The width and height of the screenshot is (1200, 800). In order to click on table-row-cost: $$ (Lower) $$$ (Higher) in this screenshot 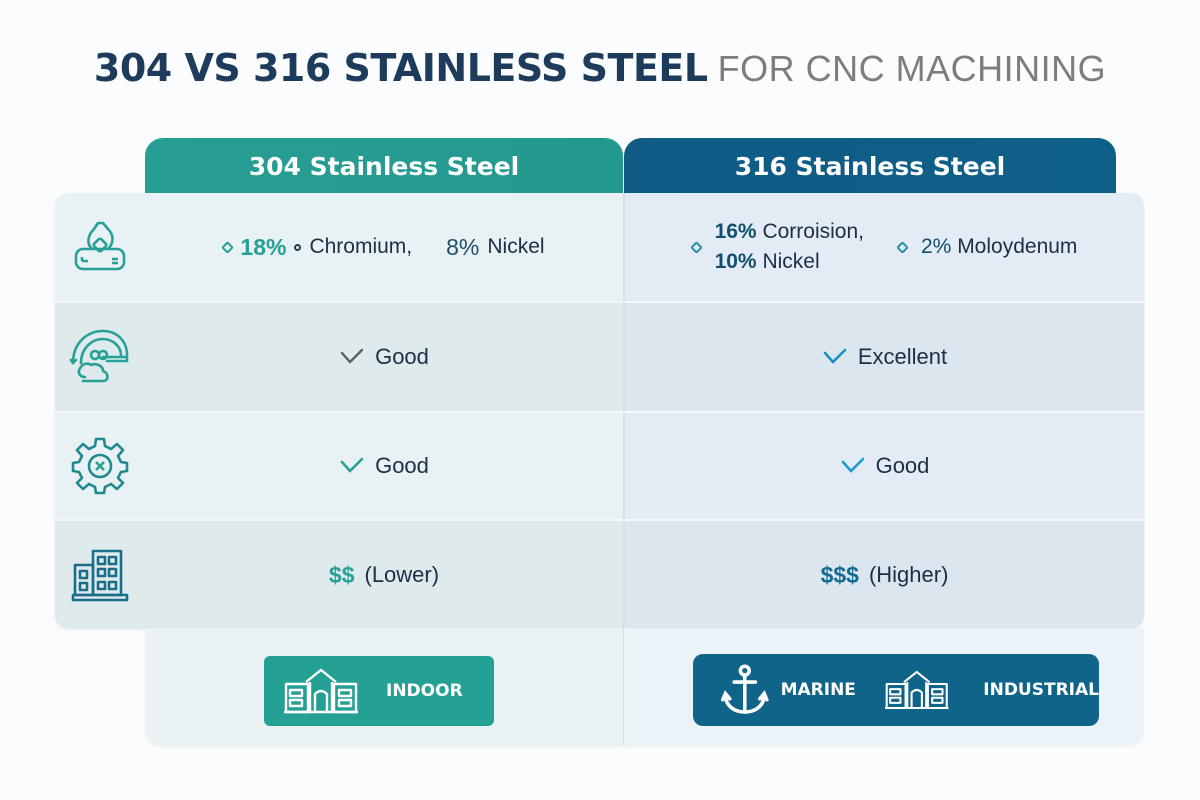, I will do `click(599, 575)`.